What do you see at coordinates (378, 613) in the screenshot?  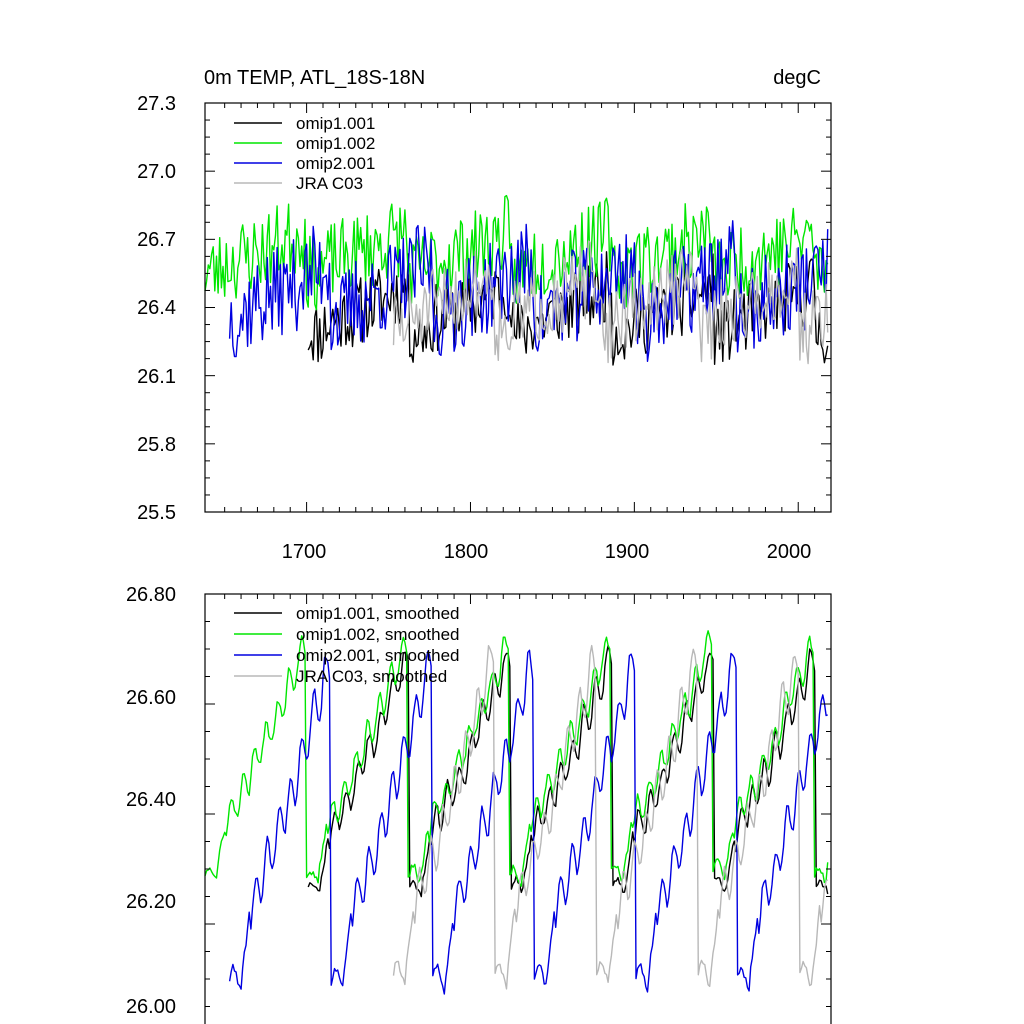 I see `legend-label-omip1-001-smoothed: omip1.001, smoothed` at bounding box center [378, 613].